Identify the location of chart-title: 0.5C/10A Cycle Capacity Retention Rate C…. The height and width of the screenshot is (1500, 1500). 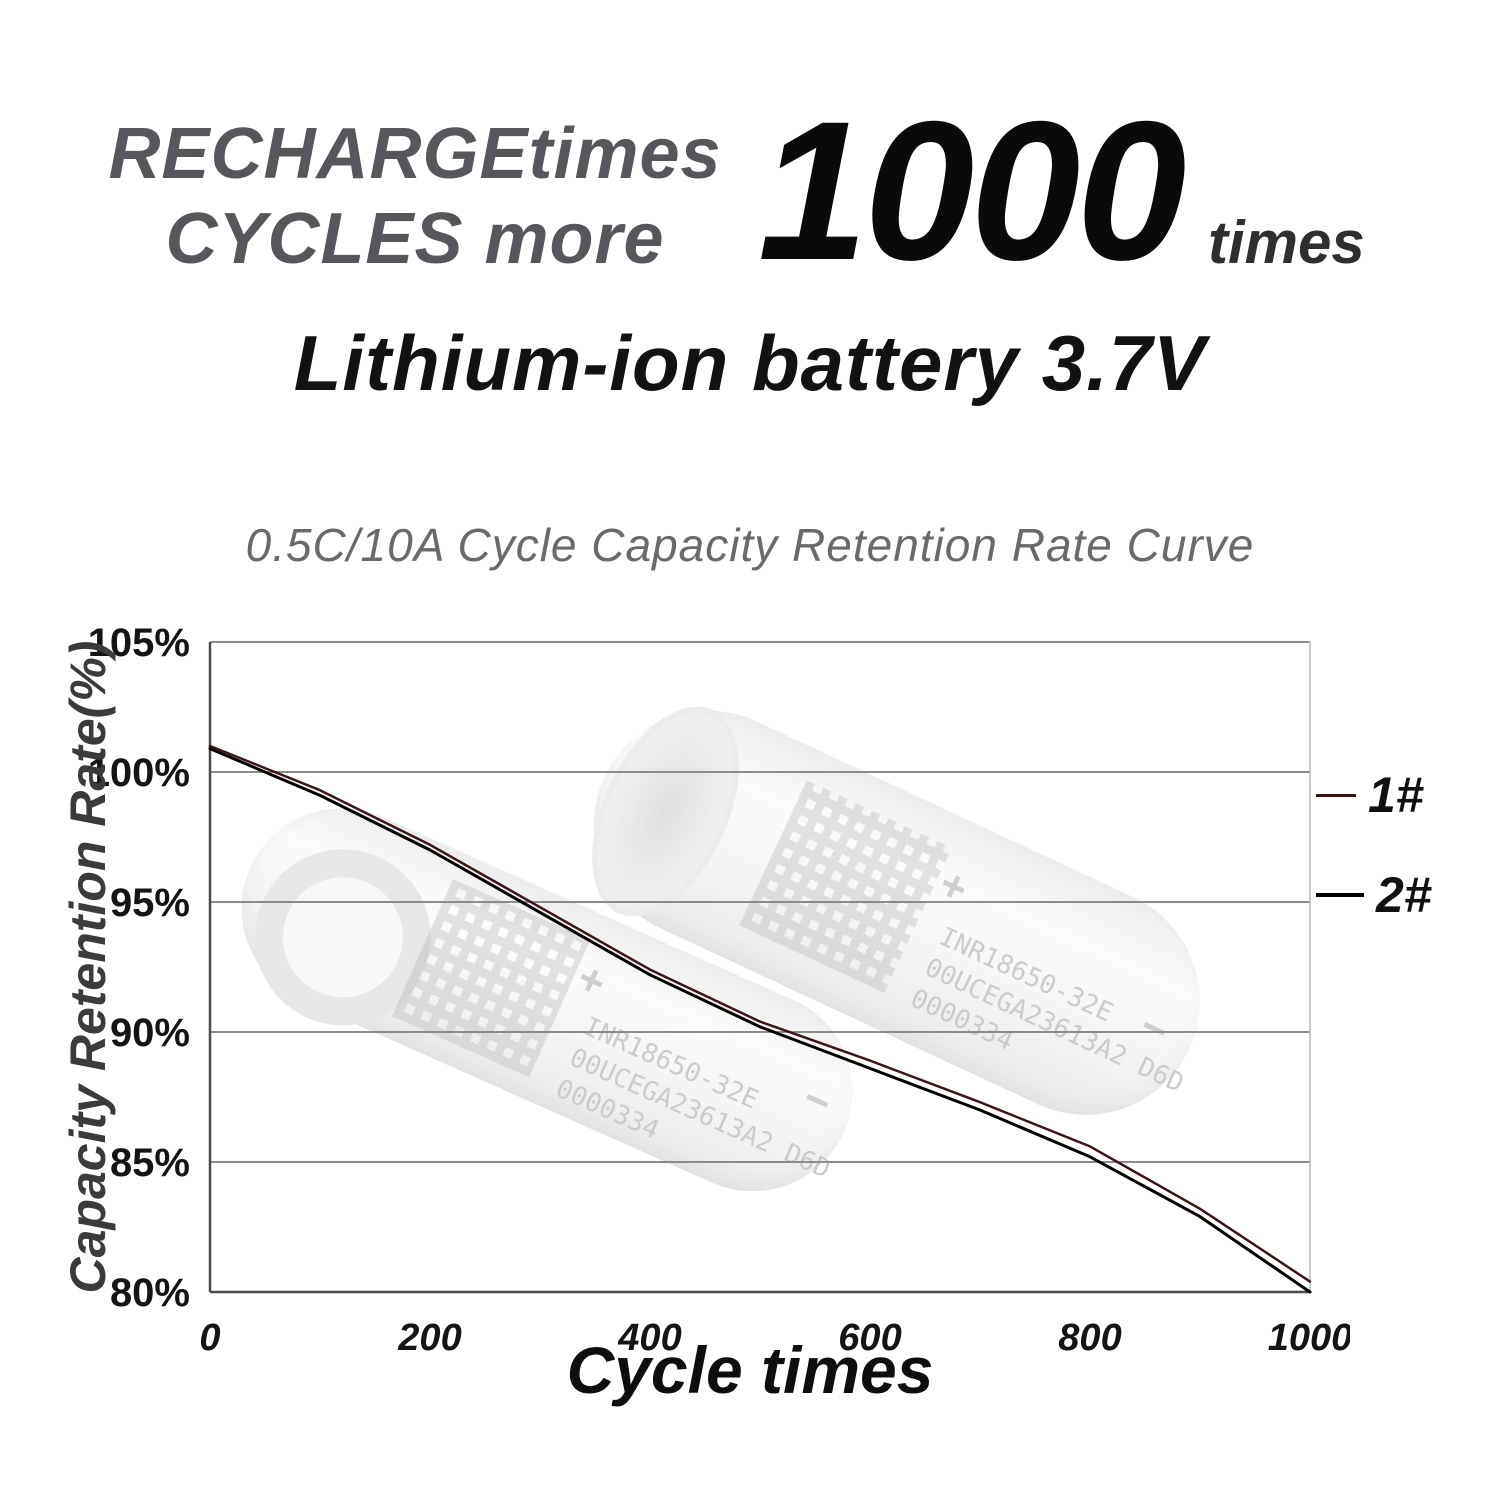
(750, 545).